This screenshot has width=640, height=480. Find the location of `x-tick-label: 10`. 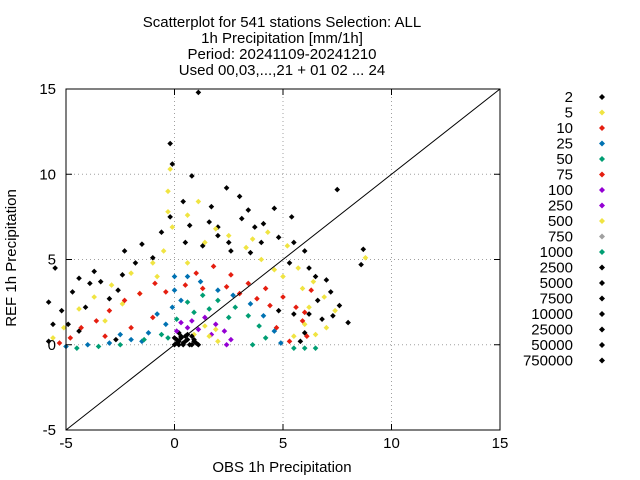

x-tick-label: 10 is located at coordinates (391, 443).